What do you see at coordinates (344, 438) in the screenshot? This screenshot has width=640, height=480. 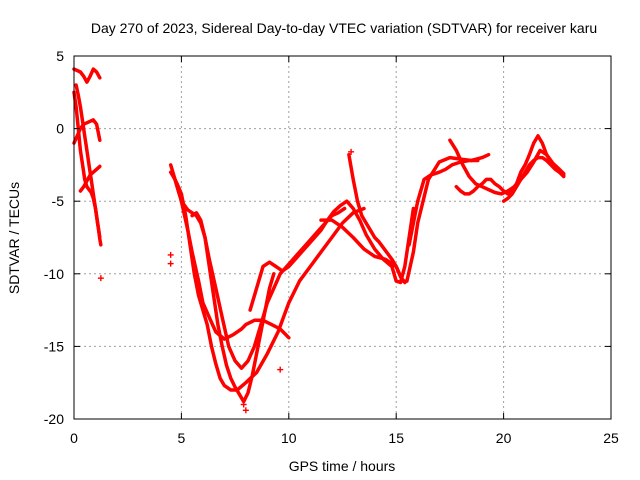 I see `x-tick-labels: 0 5 10 15 20 25` at bounding box center [344, 438].